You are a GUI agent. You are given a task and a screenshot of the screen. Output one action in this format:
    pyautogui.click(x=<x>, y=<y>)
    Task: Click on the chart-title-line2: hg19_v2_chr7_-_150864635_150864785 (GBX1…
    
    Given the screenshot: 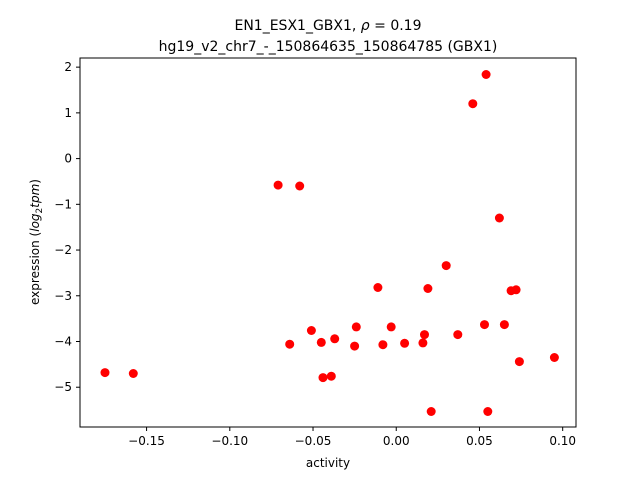 What is the action you would take?
    pyautogui.click(x=328, y=47)
    